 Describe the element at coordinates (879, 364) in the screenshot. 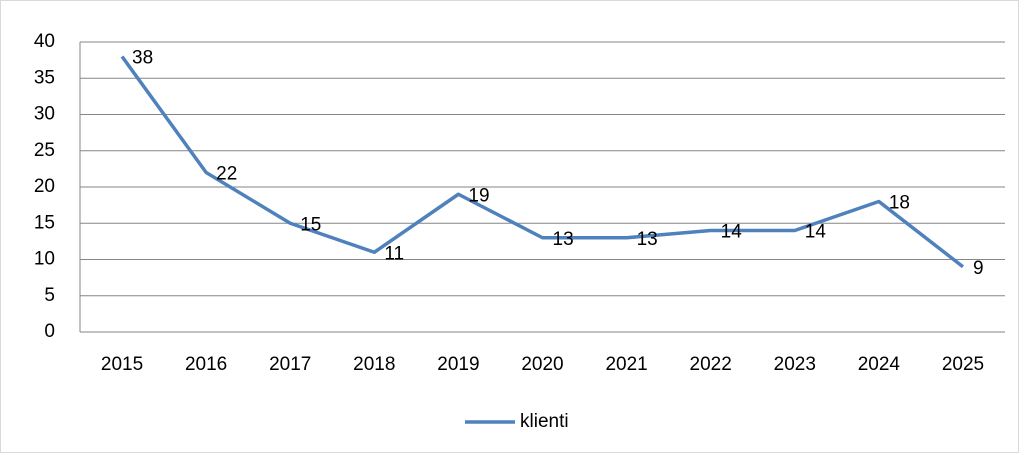

I see `x-tick-label: 2024` at that location.